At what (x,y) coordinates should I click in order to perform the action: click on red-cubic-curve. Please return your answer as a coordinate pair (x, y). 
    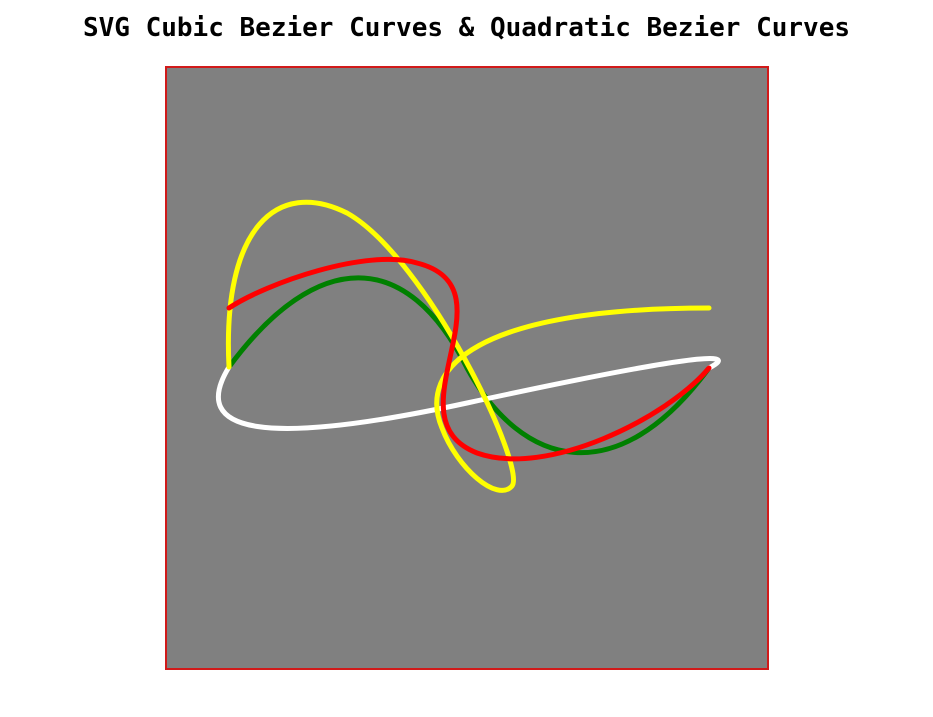
    Looking at the image, I should click on (469, 359).